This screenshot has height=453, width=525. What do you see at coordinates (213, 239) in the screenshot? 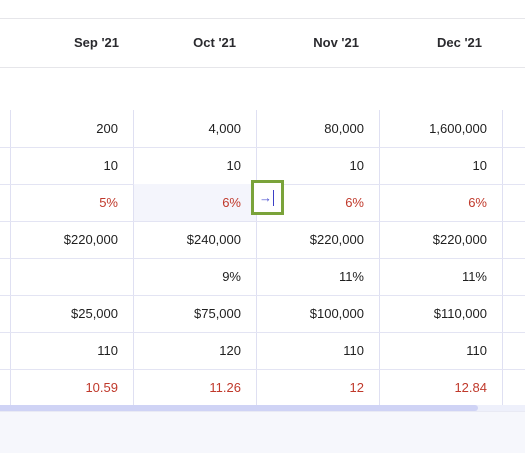
I see `grid-cell: $240,000` at bounding box center [213, 239].